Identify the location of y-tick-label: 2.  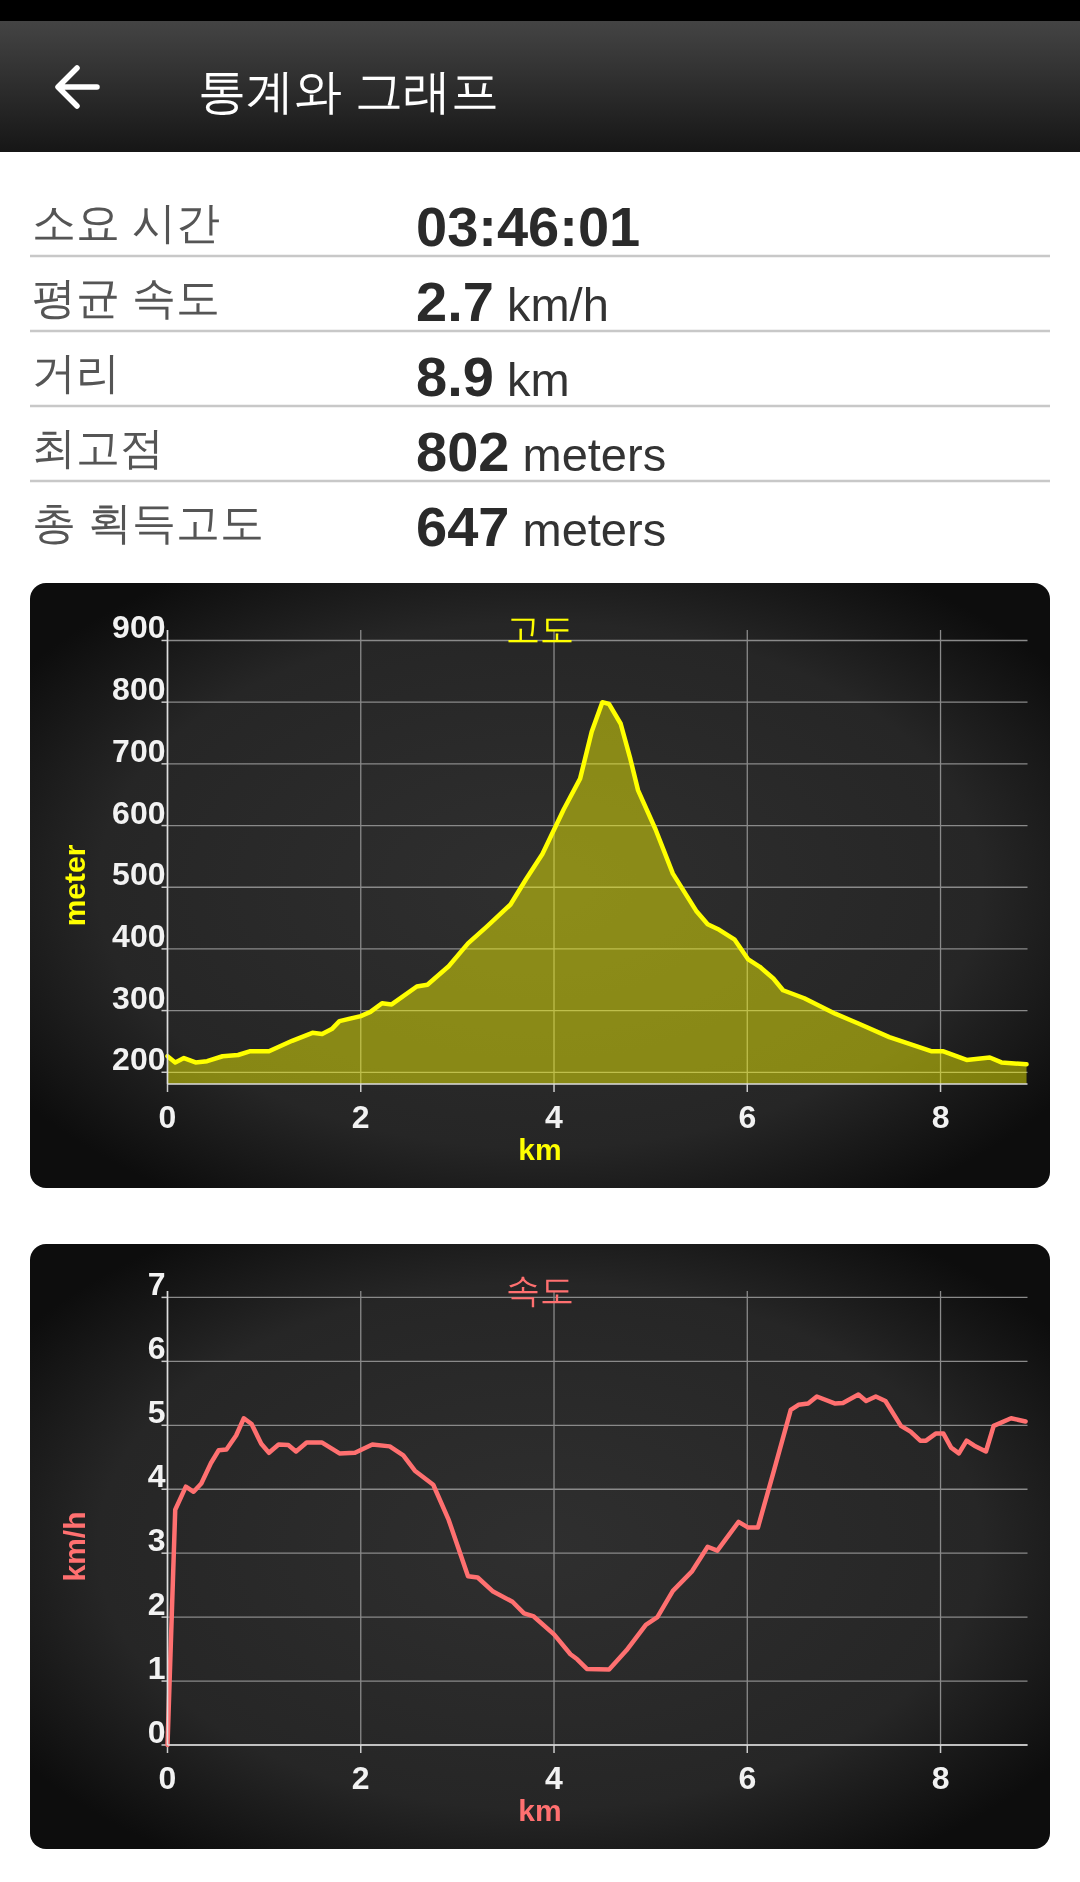
(156, 1604).